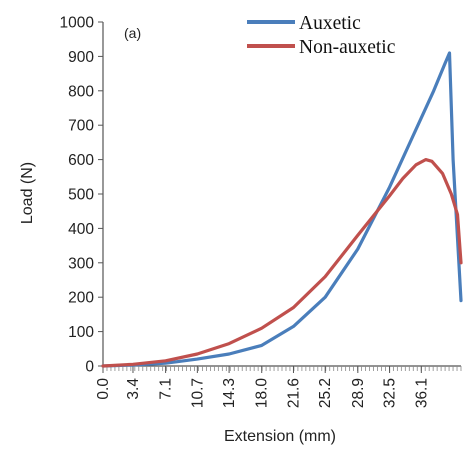 Image resolution: width=463 pixels, height=453 pixels. What do you see at coordinates (347, 47) in the screenshot?
I see `legend-label-non-auxetic: Non-auxetic` at bounding box center [347, 47].